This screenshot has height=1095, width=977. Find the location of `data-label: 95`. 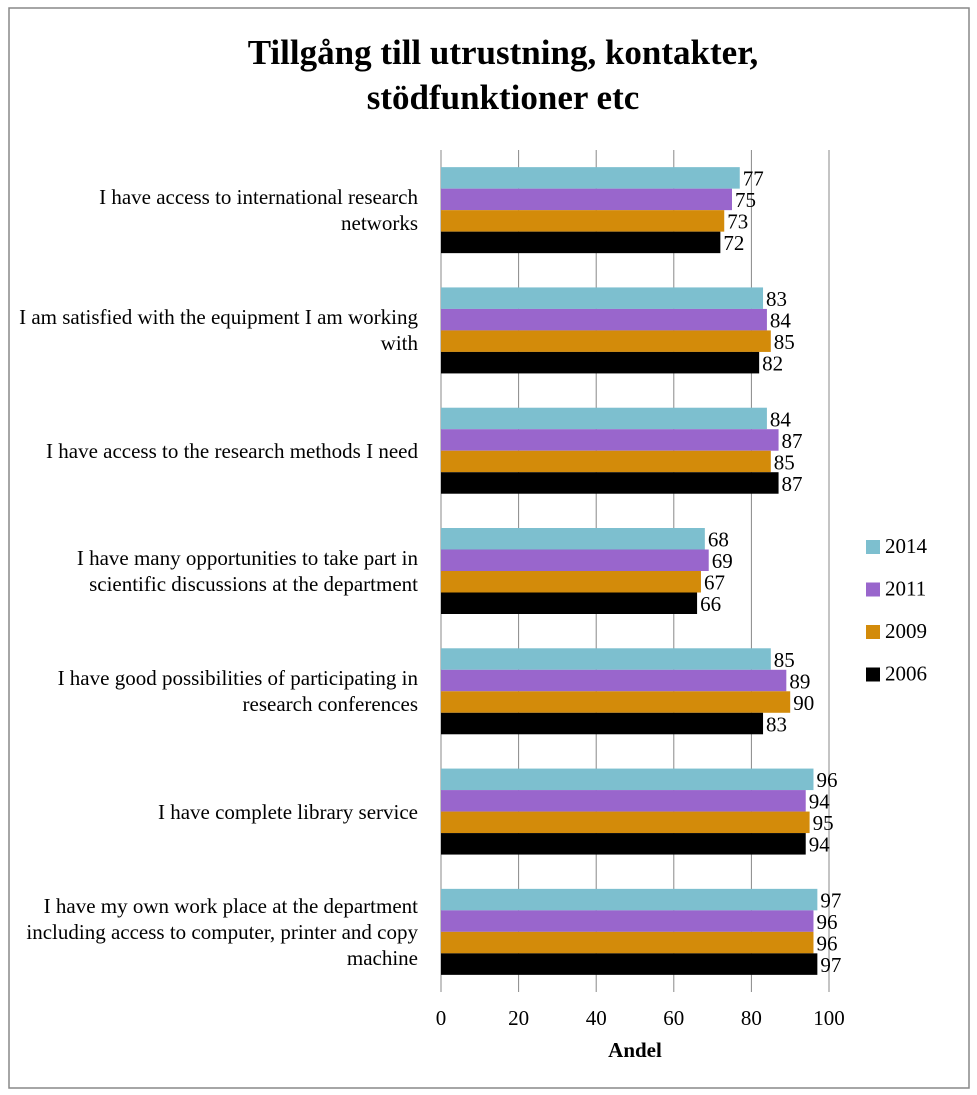

data-label: 95 is located at coordinates (823, 823).